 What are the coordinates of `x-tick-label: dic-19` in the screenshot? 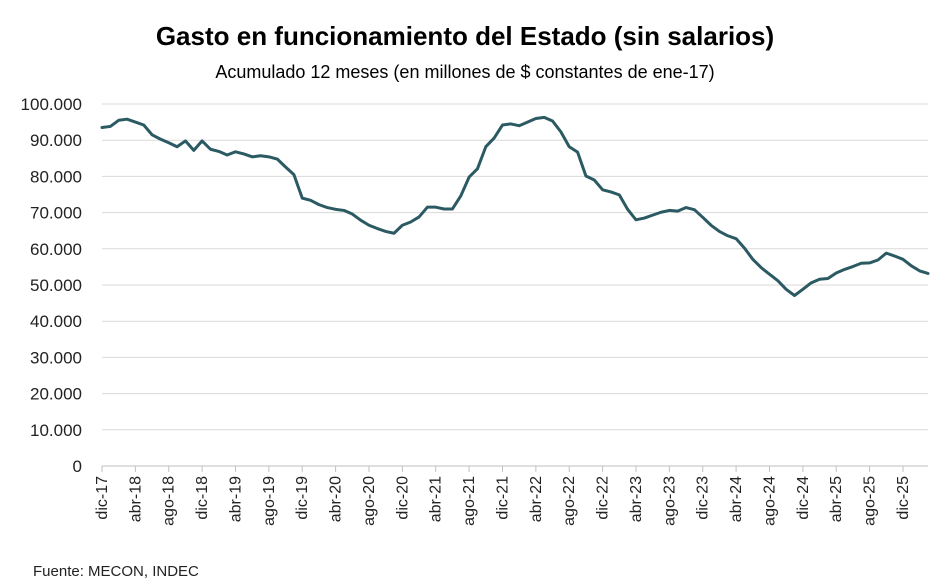 It's located at (302, 498).